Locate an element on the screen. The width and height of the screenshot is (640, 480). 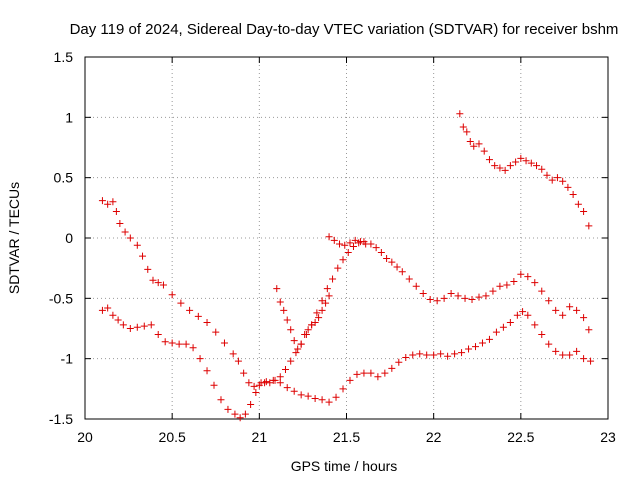
x-axis-label: GPS time / hours is located at coordinates (344, 466).